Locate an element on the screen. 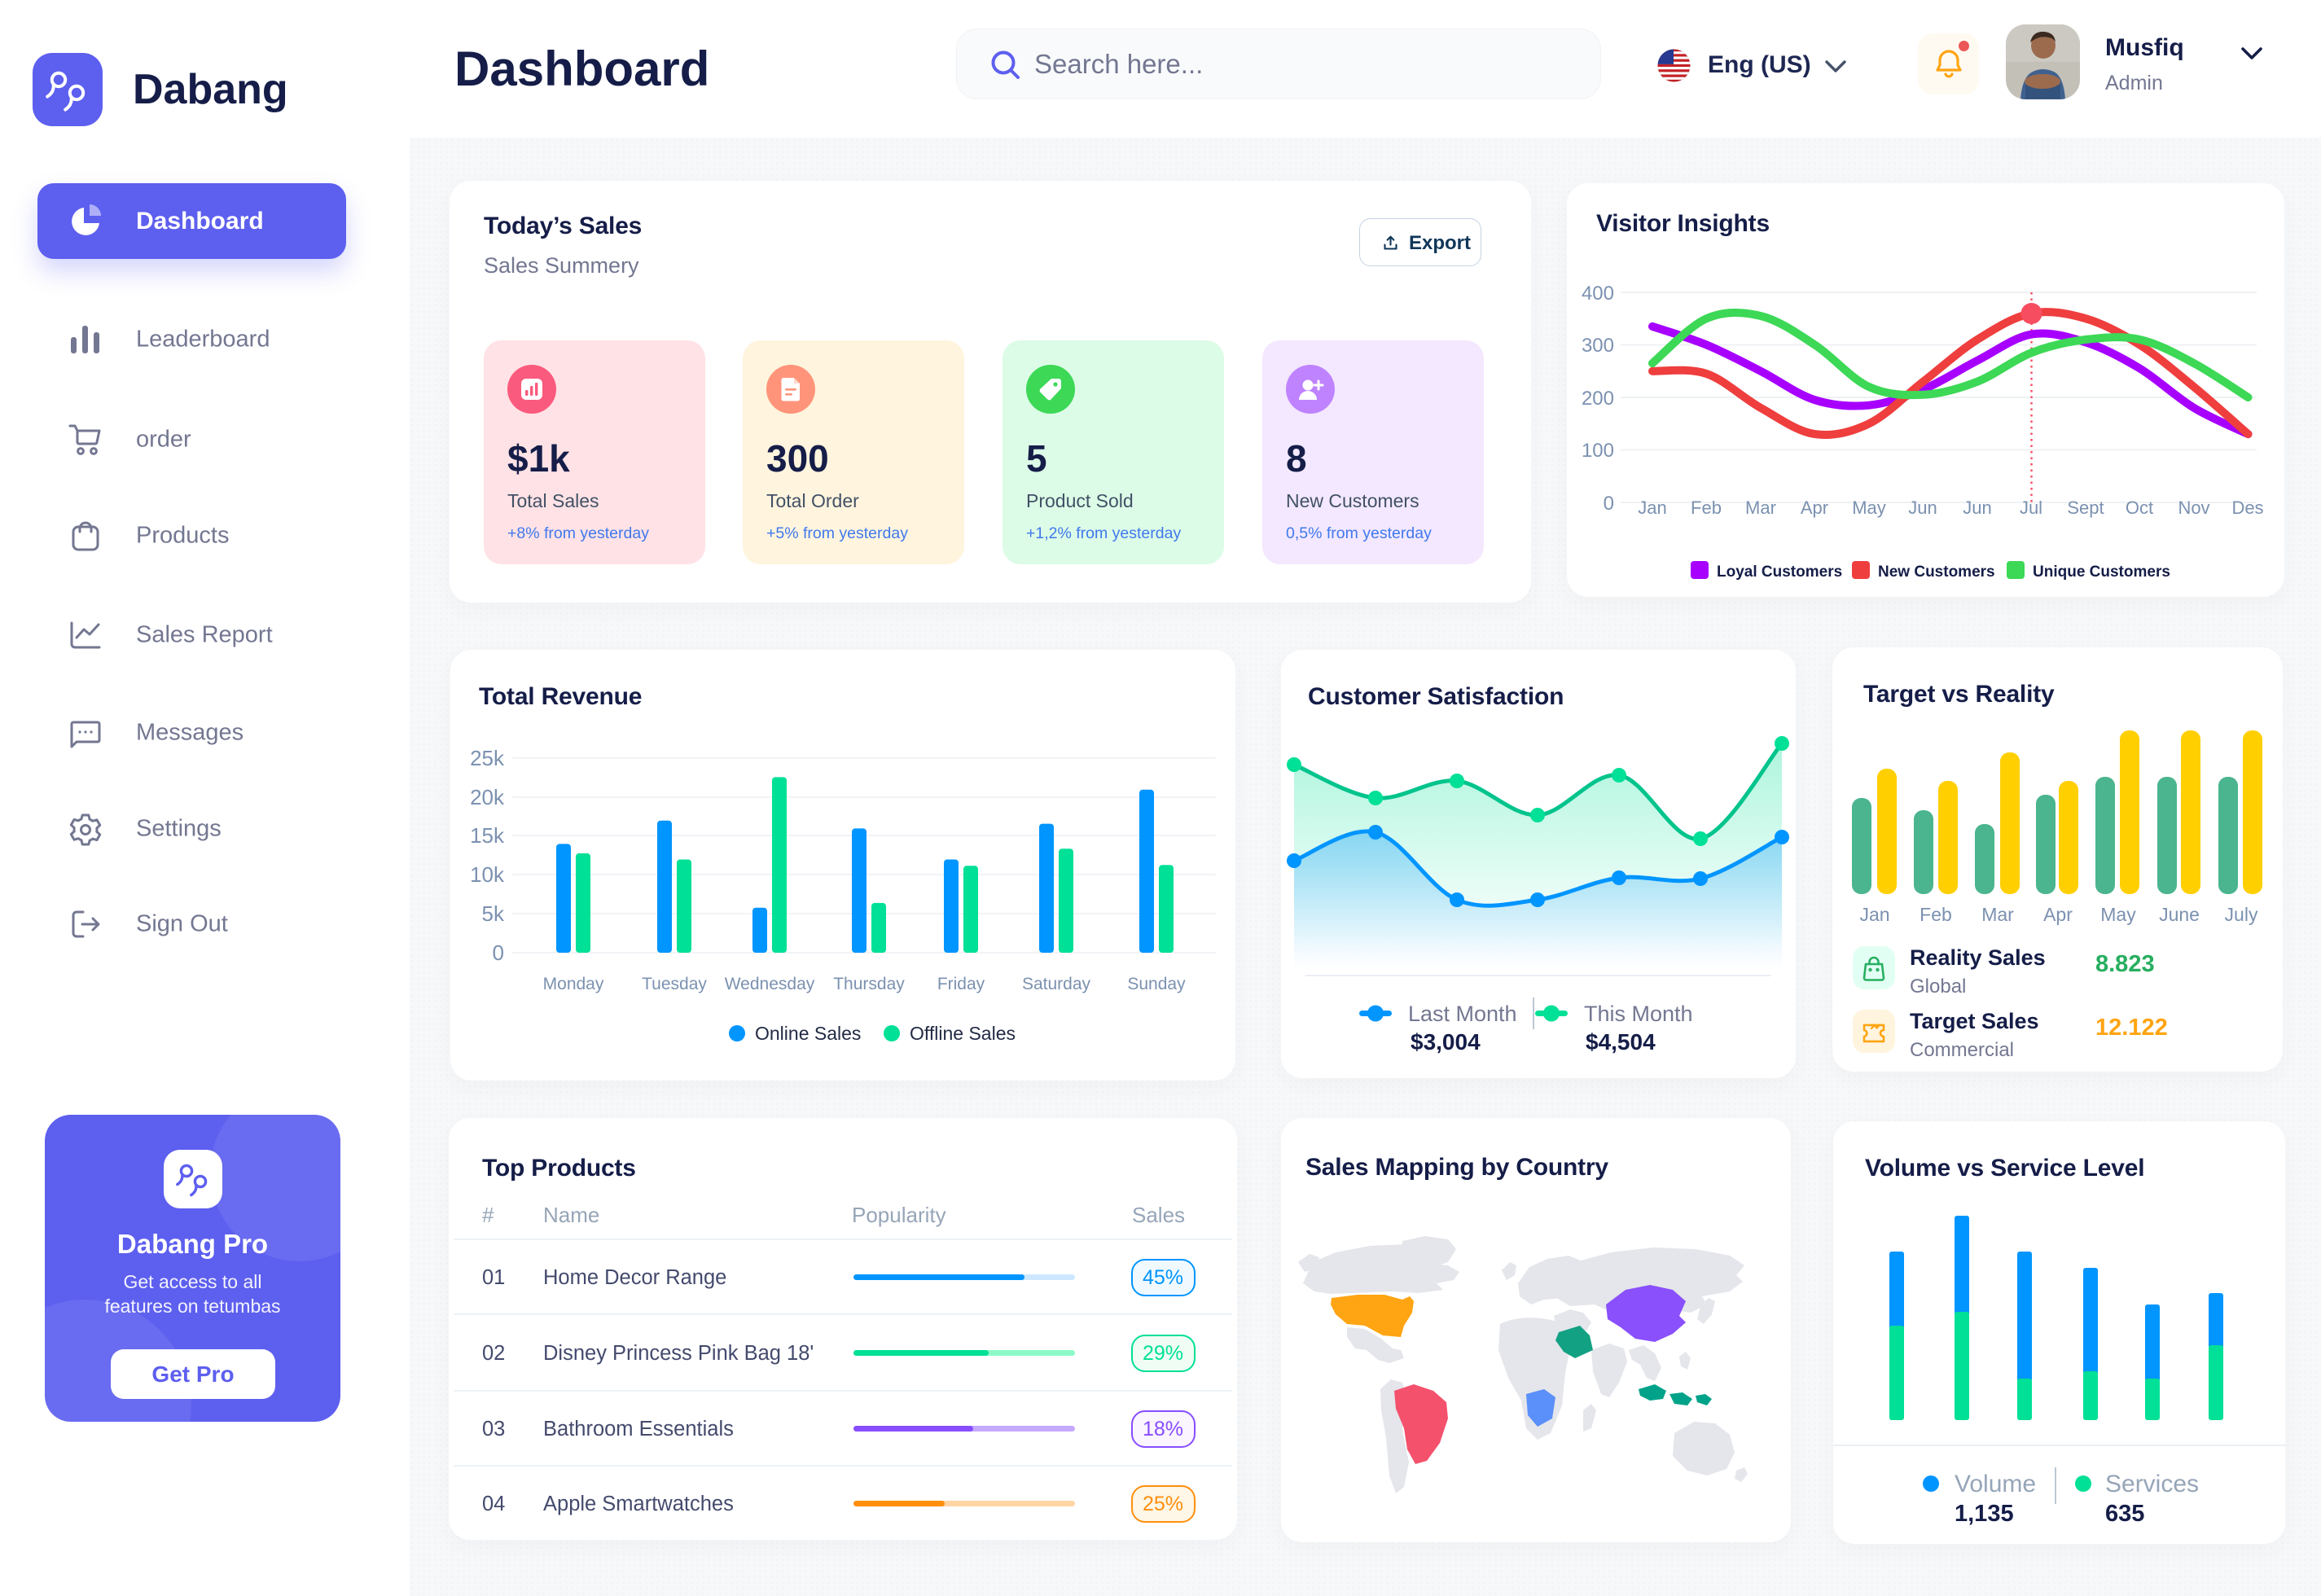  svg-text: 200 is located at coordinates (1598, 399).